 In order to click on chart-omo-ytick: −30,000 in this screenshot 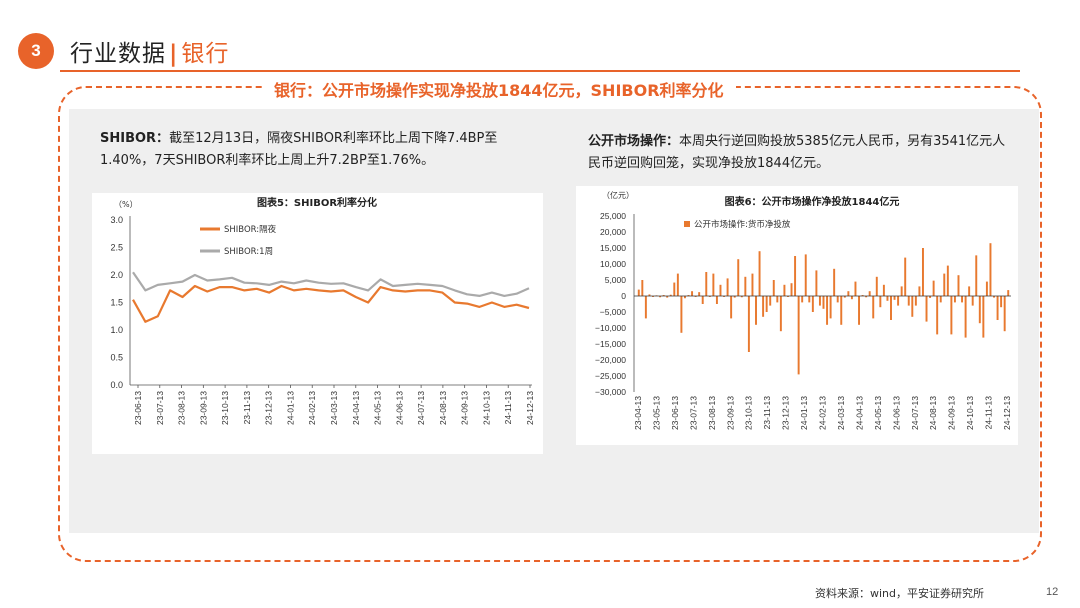, I will do `click(610, 392)`.